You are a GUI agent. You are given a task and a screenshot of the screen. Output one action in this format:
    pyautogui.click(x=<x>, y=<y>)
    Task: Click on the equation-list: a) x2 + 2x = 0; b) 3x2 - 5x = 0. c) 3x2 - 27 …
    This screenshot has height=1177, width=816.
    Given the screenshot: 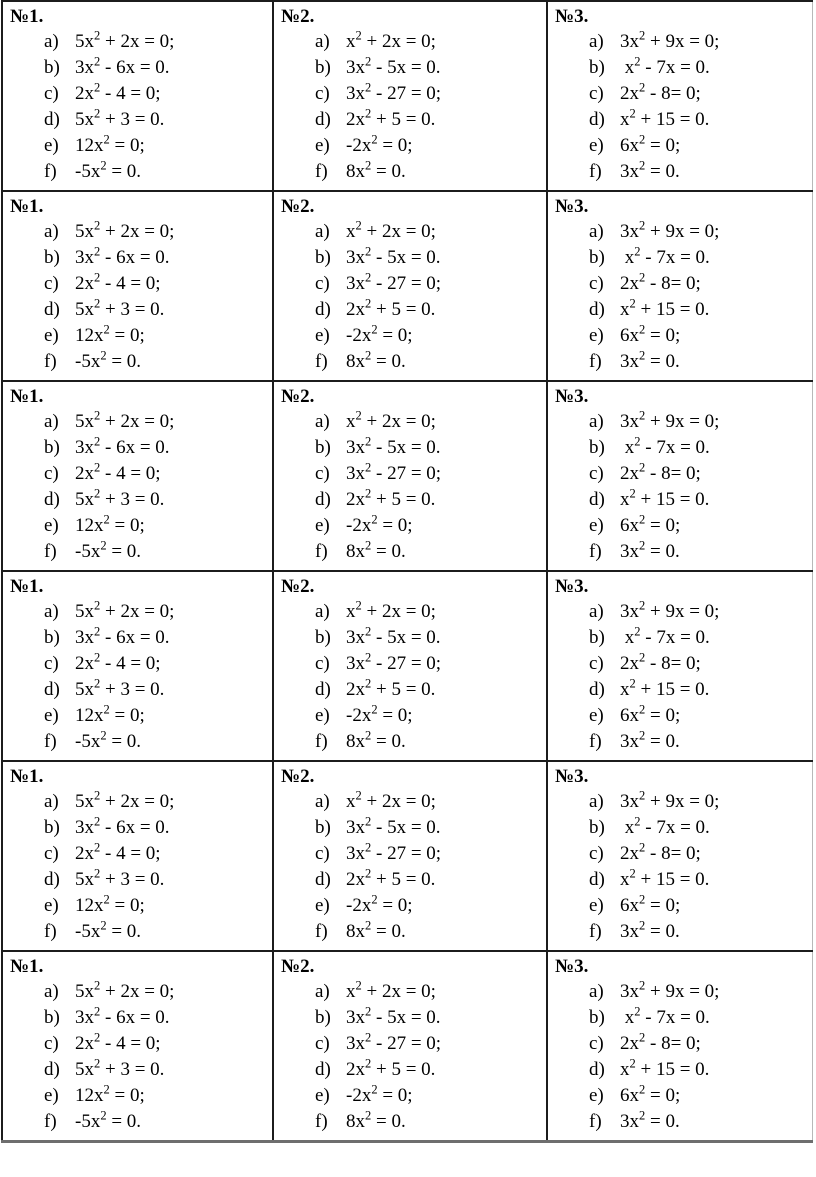 What is the action you would take?
    pyautogui.click(x=411, y=867)
    